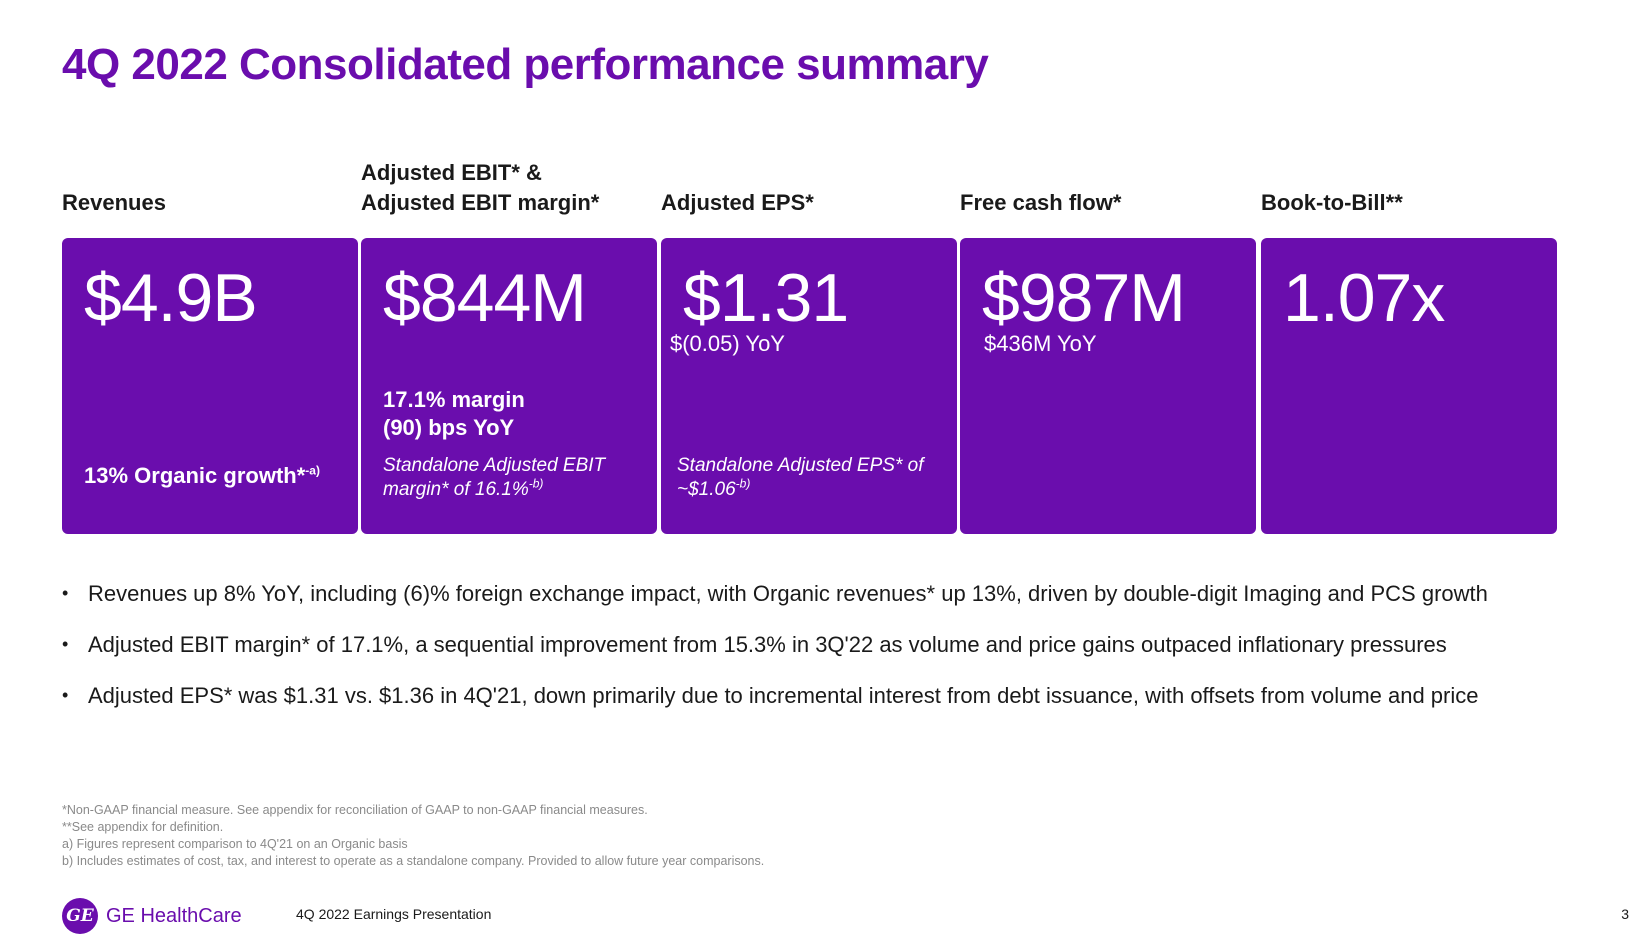 Image resolution: width=1643 pixels, height=934 pixels. What do you see at coordinates (1084, 298) in the screenshot?
I see `kpi-value: $987M` at bounding box center [1084, 298].